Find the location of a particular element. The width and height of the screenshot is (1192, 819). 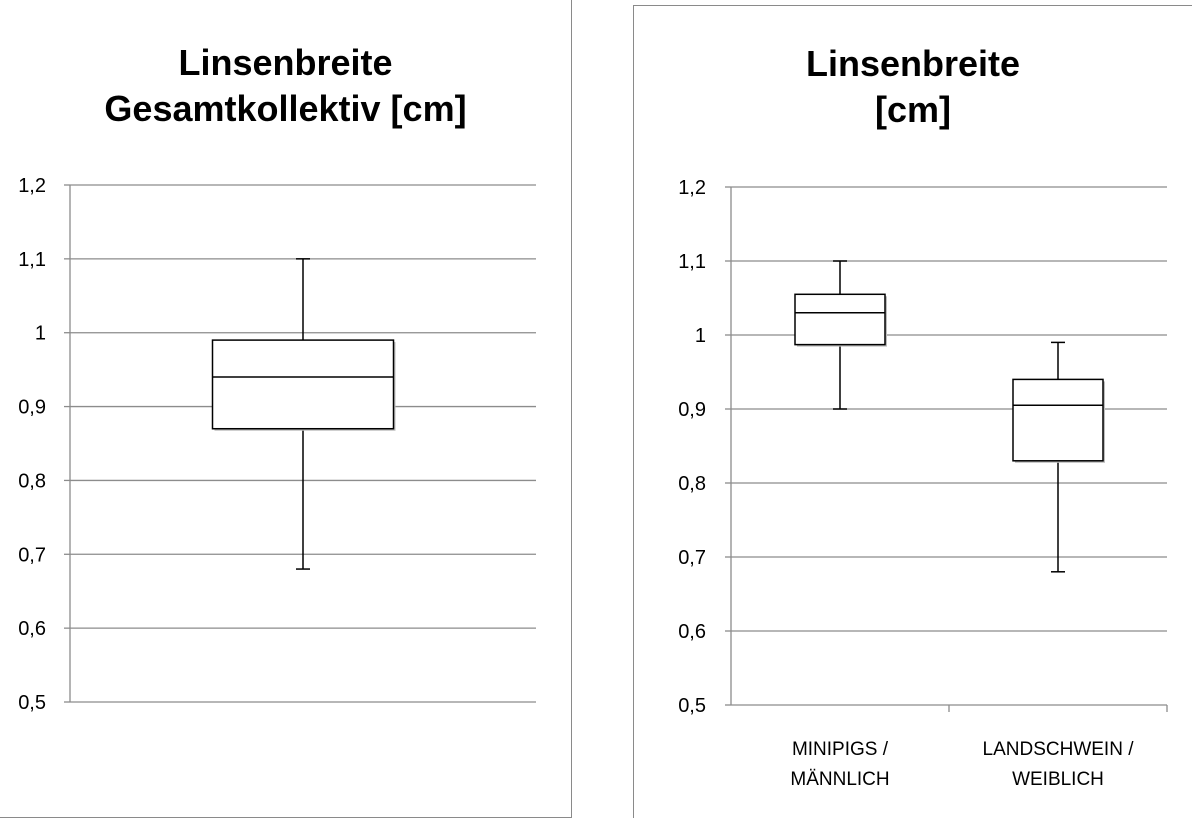

x-category-label: MINIPIGS / is located at coordinates (840, 749).